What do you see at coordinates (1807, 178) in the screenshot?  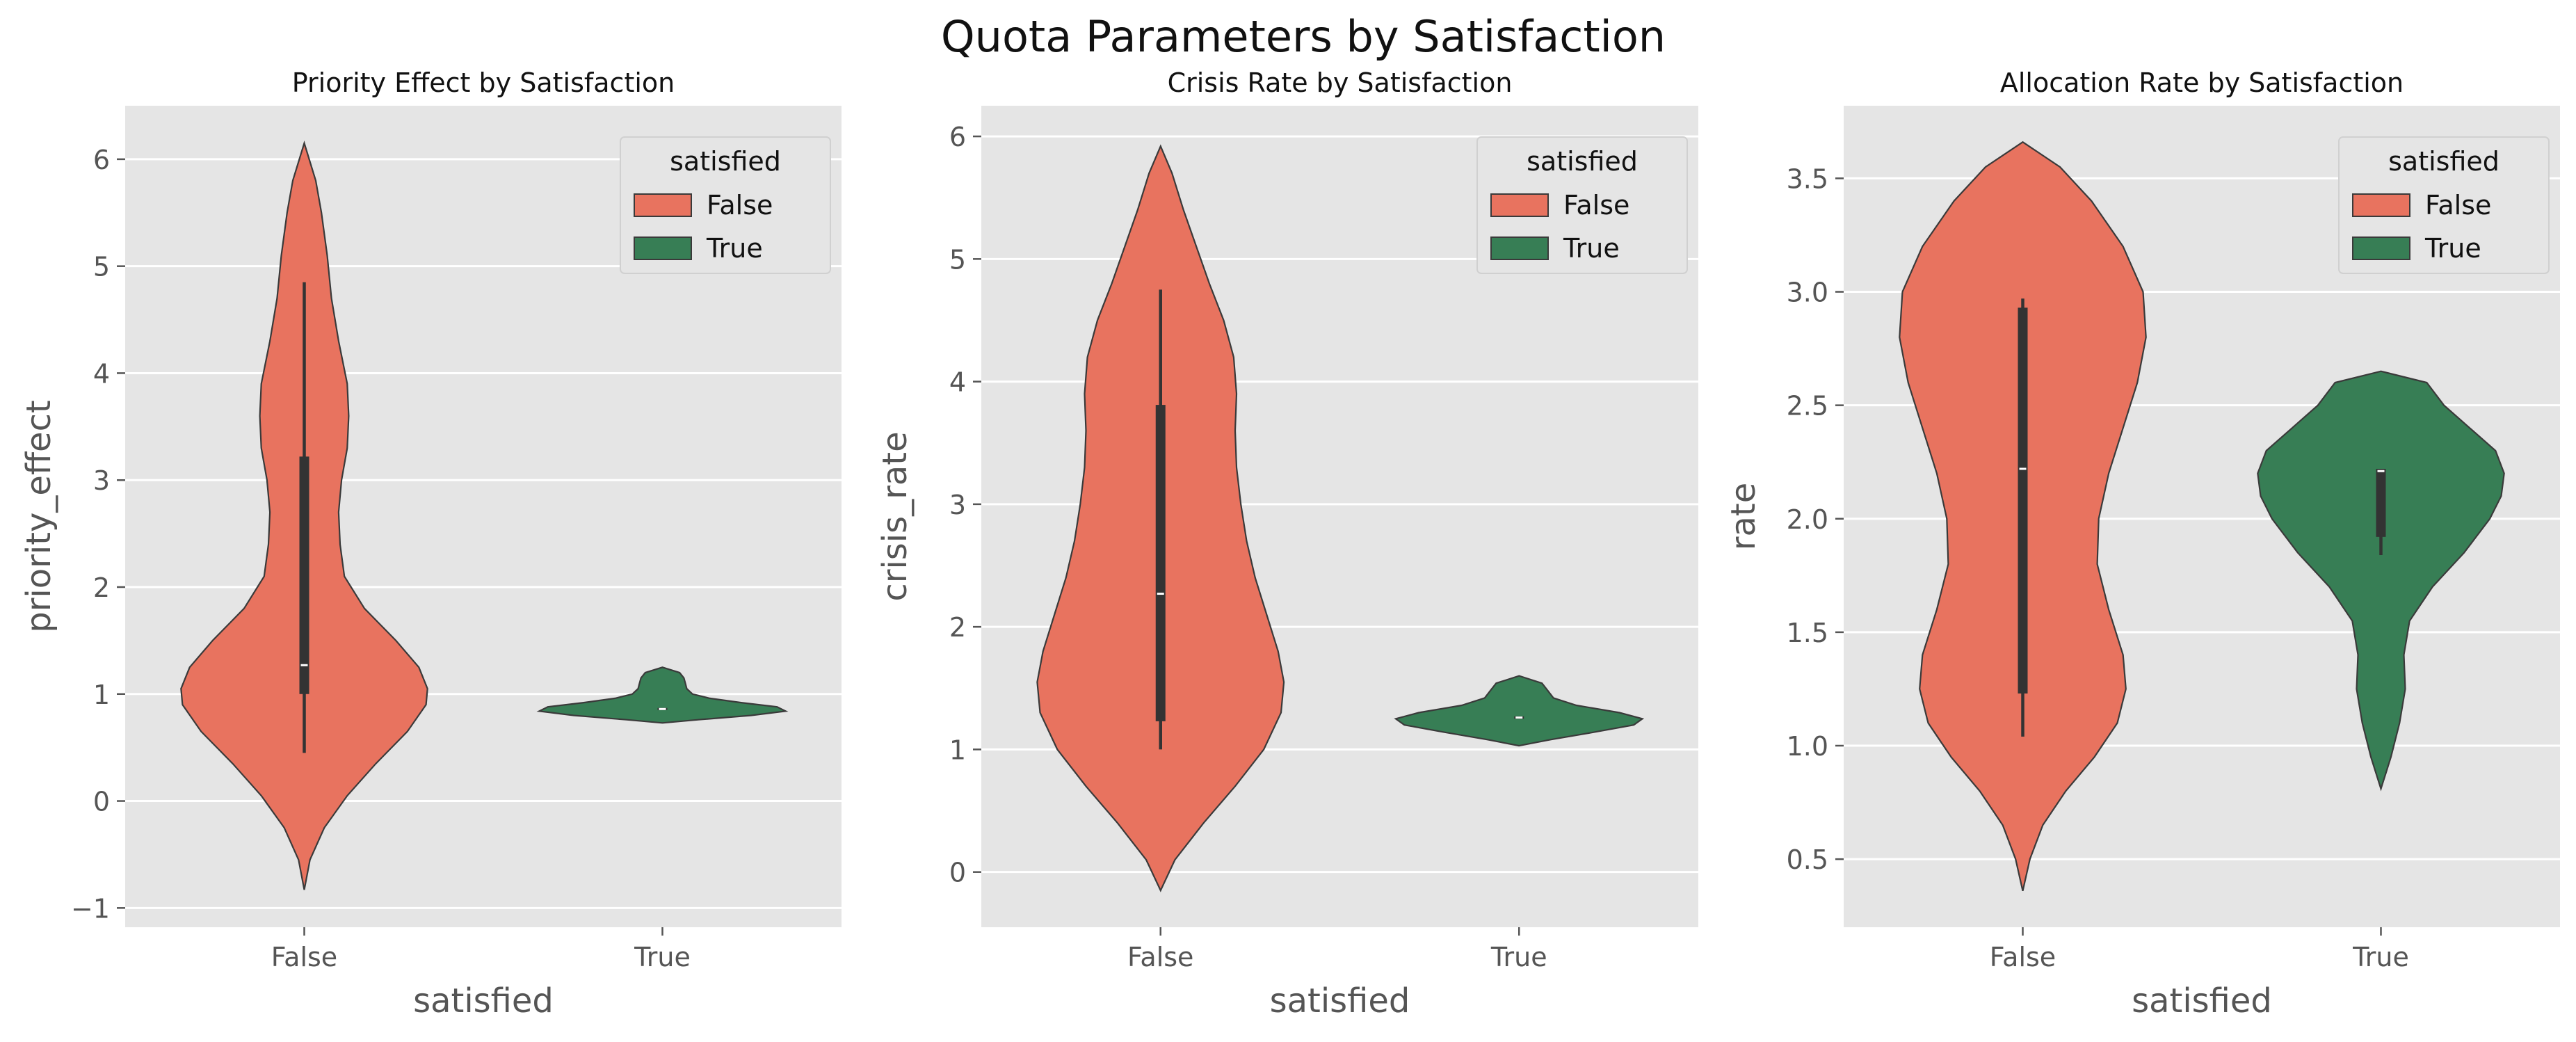 I see `y-tick-label: 3.5` at bounding box center [1807, 178].